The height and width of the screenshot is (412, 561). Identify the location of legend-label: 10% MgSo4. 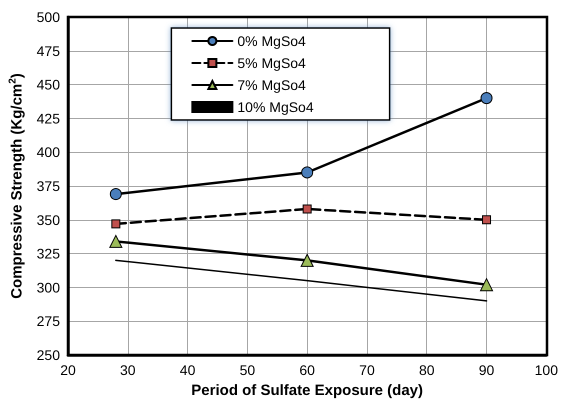
(303, 107).